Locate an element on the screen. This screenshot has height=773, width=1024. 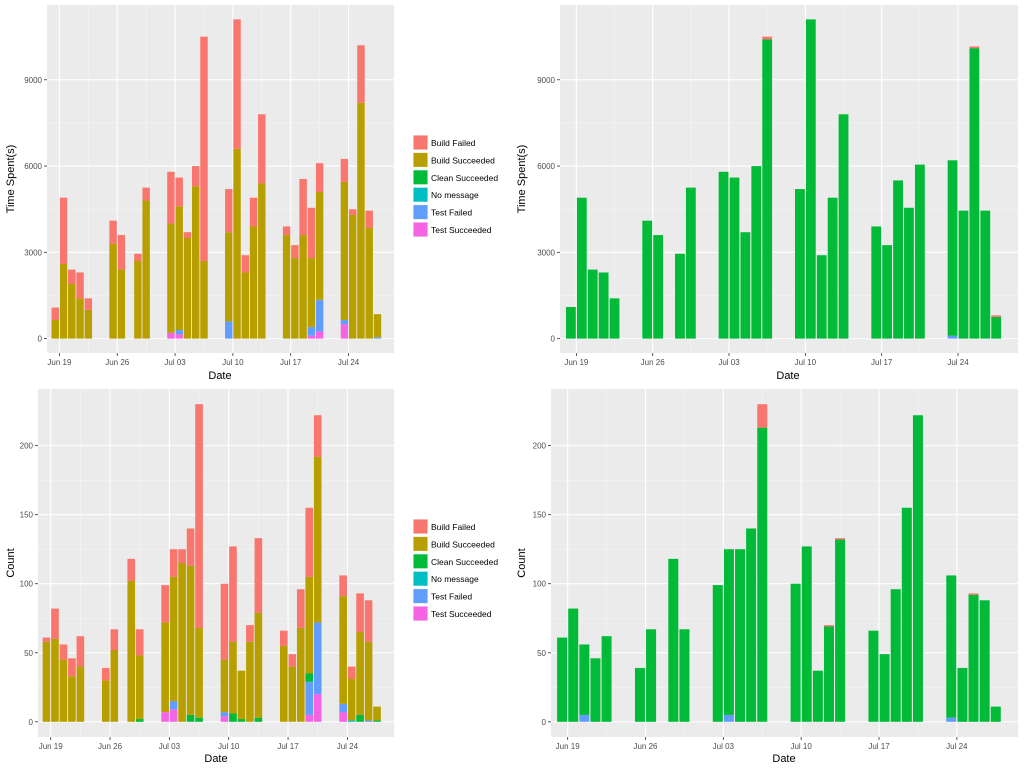
y-axis-title: Time Spent(s) is located at coordinates (522, 179).